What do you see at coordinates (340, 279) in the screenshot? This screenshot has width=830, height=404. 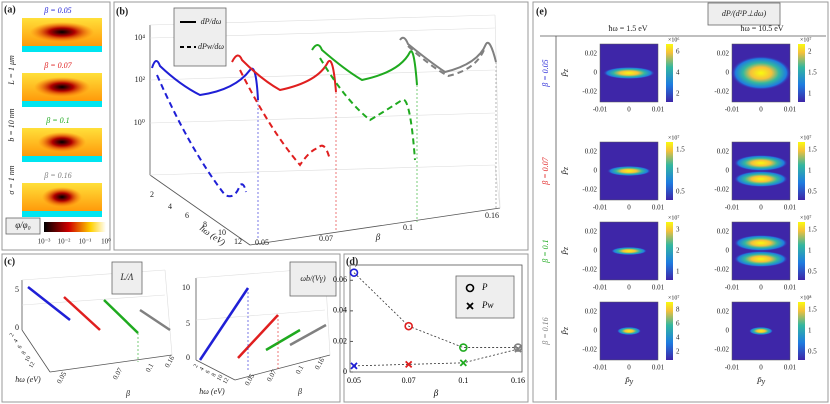 I see `y-tick-label: 0.06` at bounding box center [340, 279].